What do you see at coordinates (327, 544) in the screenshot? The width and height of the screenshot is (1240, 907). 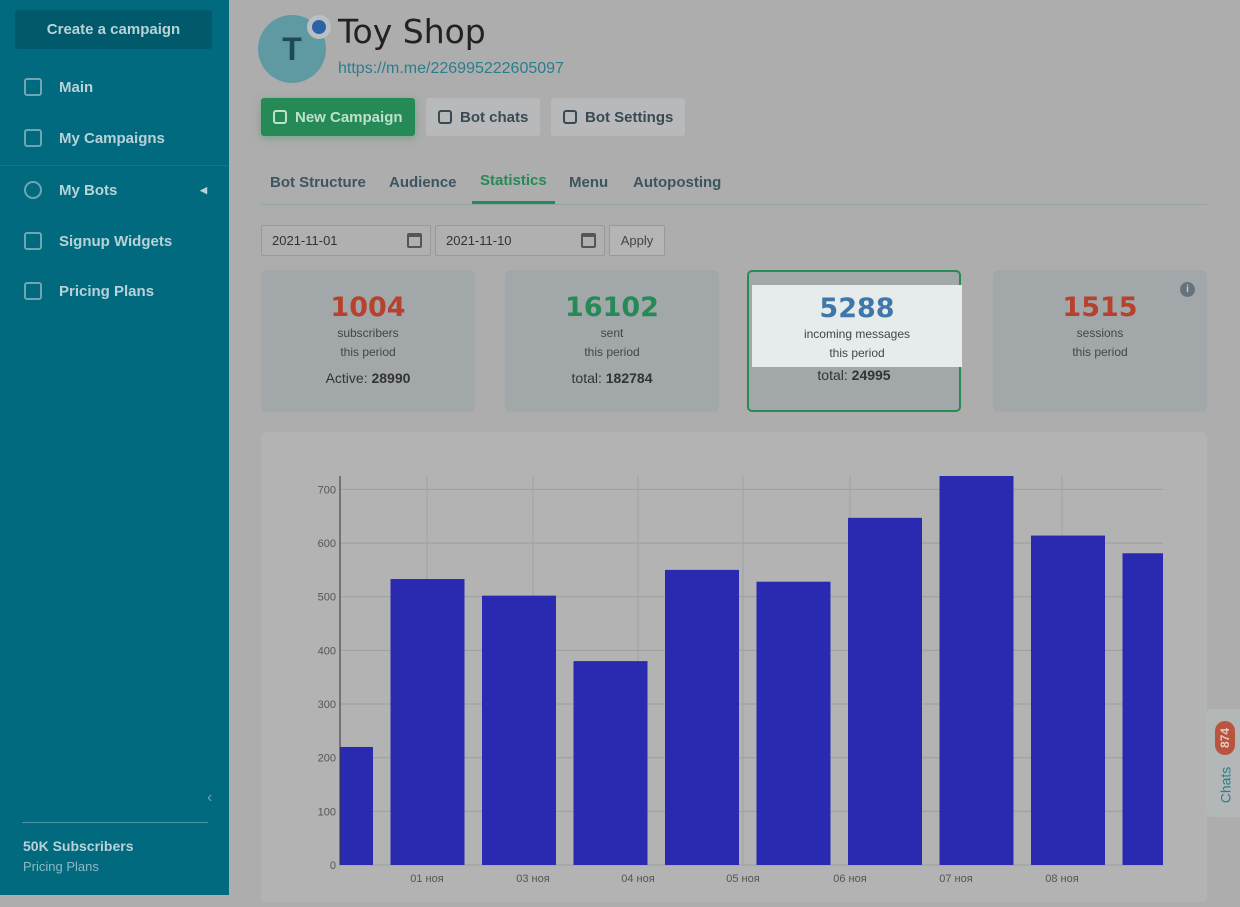 I see `y-tick-label: 600` at bounding box center [327, 544].